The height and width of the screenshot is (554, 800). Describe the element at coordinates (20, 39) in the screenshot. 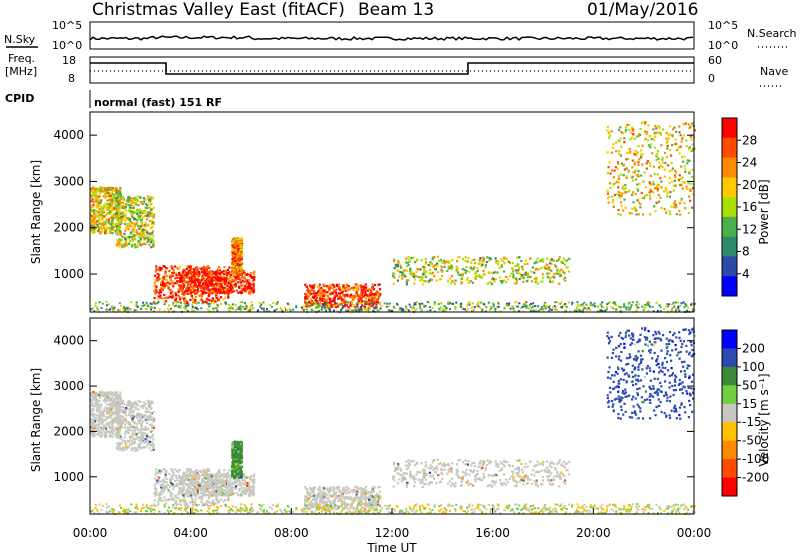

I see `nsky-label: N.Sky` at that location.